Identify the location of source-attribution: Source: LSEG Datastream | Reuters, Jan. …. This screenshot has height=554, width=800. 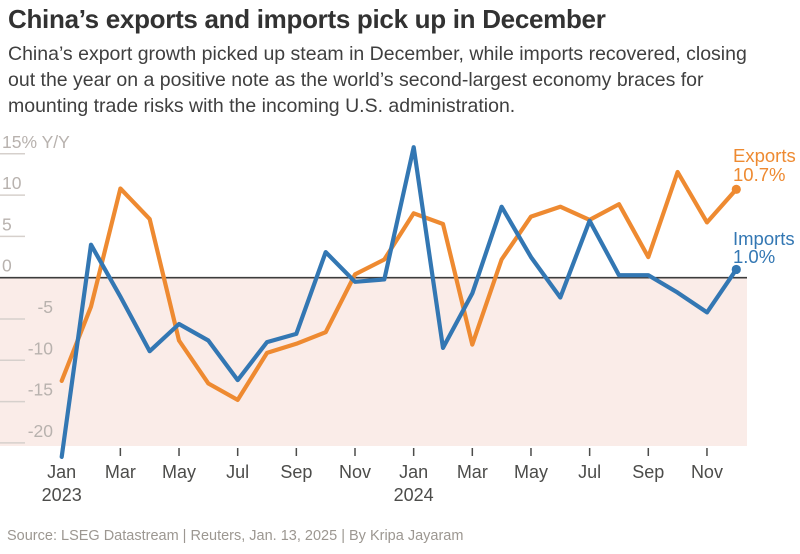
(235, 536).